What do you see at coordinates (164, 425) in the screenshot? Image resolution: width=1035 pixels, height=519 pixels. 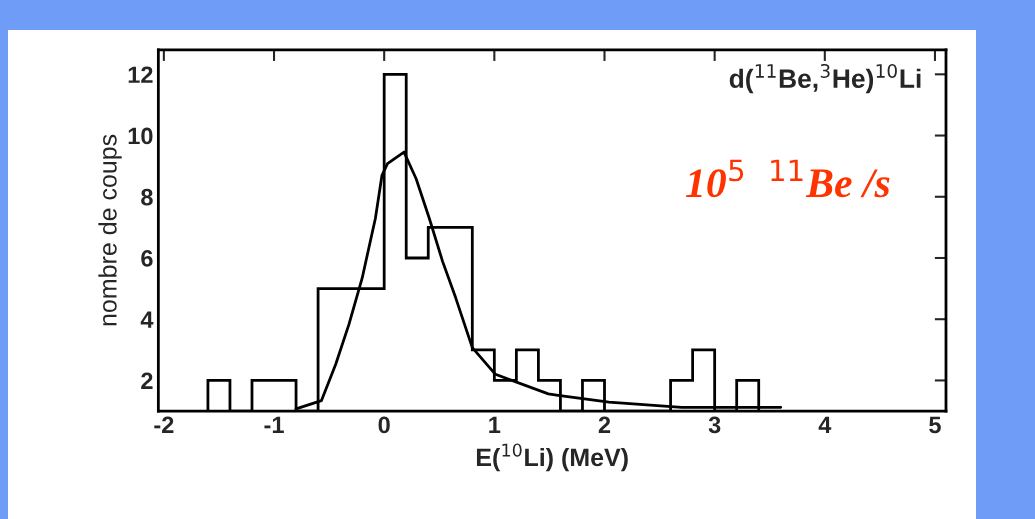 I see `x-tick-label: -2` at bounding box center [164, 425].